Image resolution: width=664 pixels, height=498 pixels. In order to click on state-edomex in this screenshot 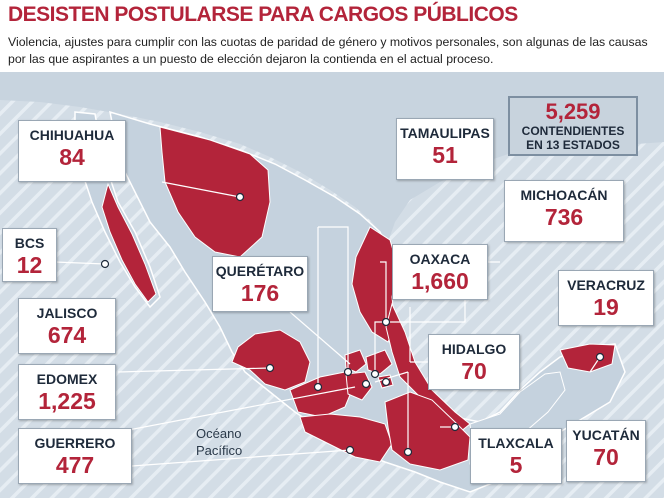, I will do `click(359, 386)`.